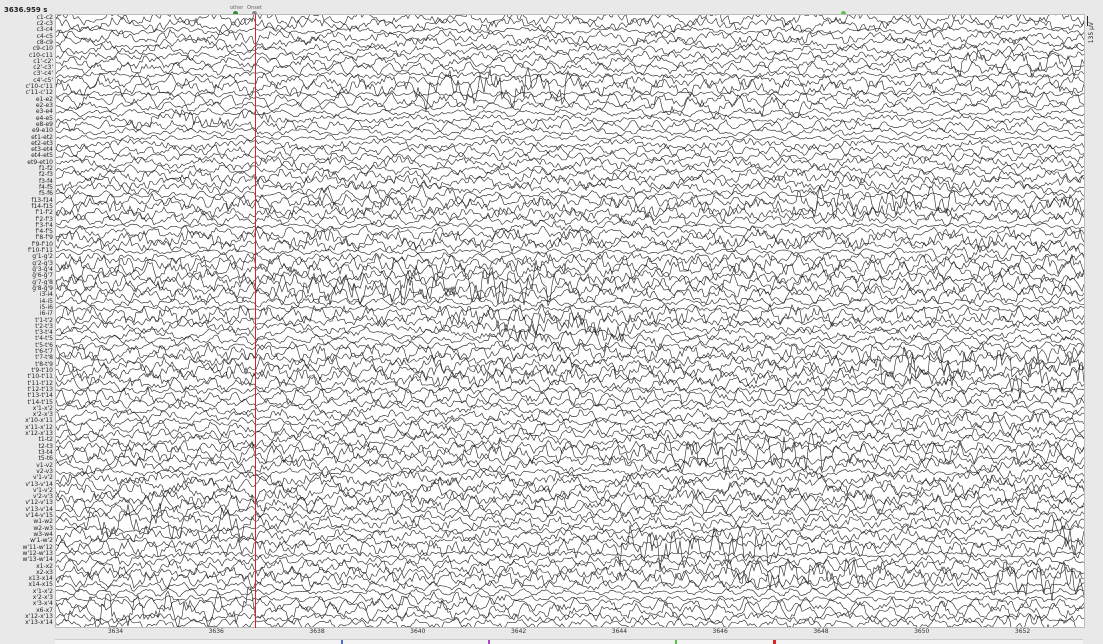 Image resolution: width=1103 pixels, height=644 pixels. Describe the element at coordinates (45, 187) in the screenshot. I see `channel-label: f4-f5` at that location.